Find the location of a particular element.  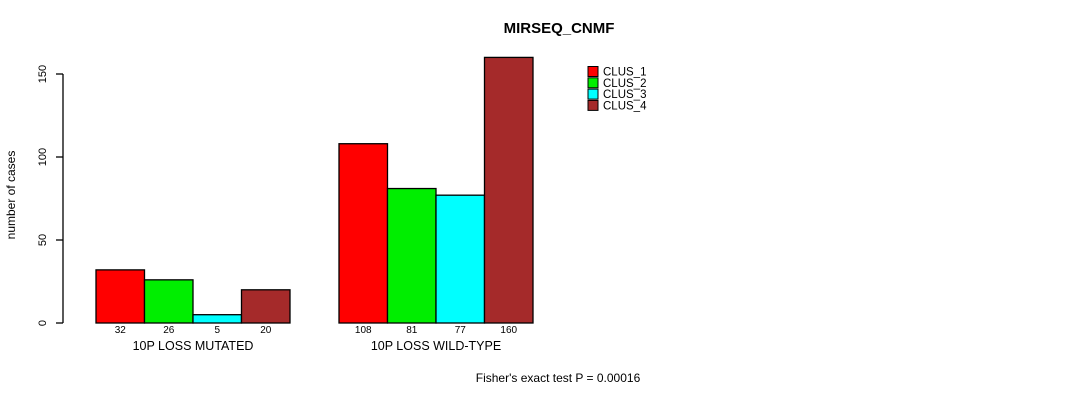

bar-clus_3-group1 is located at coordinates (217, 319).